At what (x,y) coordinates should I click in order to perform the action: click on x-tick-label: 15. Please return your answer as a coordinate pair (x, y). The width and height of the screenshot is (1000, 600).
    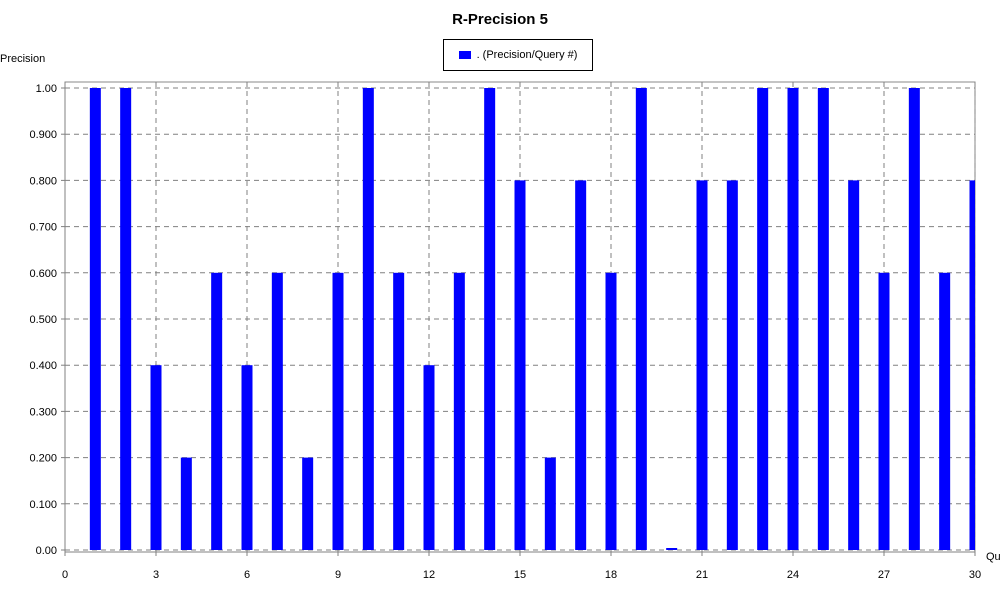
    Looking at the image, I should click on (520, 575).